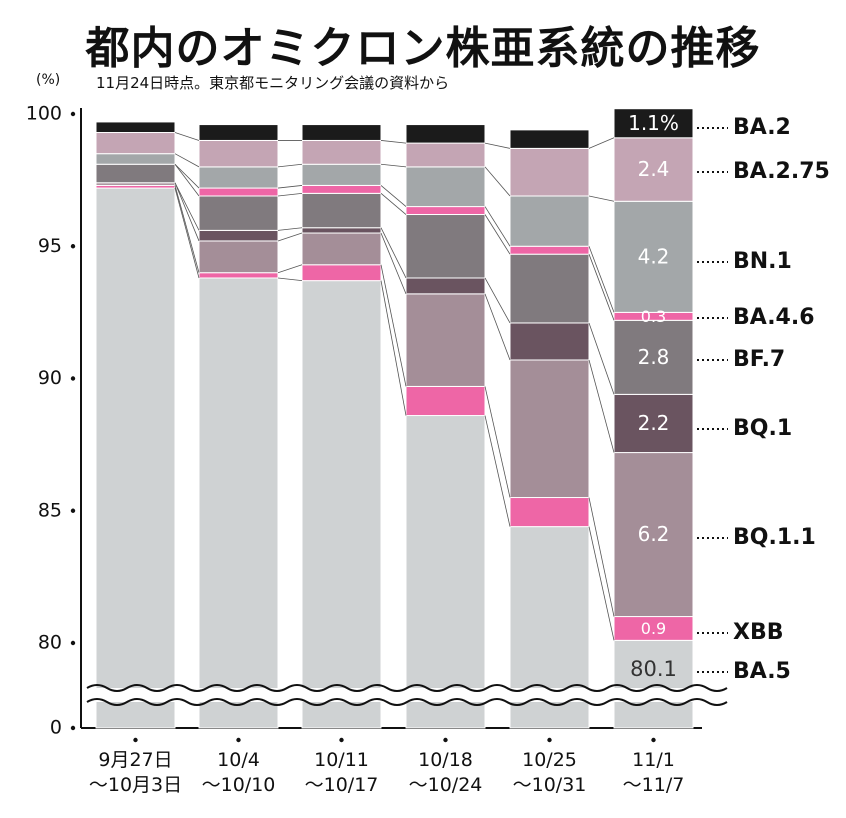 The width and height of the screenshot is (846, 818). What do you see at coordinates (654, 785) in the screenshot?
I see `x-tick-label-range: 〜11/7` at bounding box center [654, 785].